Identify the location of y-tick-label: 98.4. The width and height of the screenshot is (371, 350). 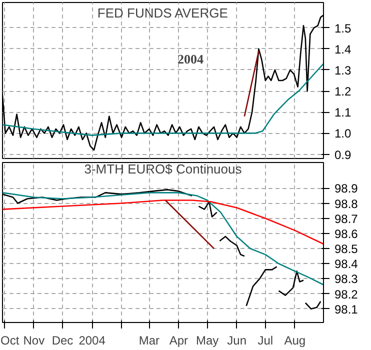
(346, 264).